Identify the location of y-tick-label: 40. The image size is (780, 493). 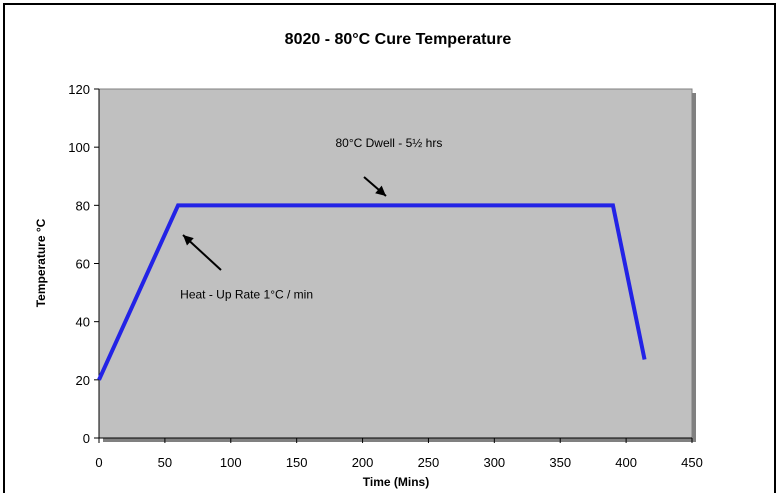
(83, 322).